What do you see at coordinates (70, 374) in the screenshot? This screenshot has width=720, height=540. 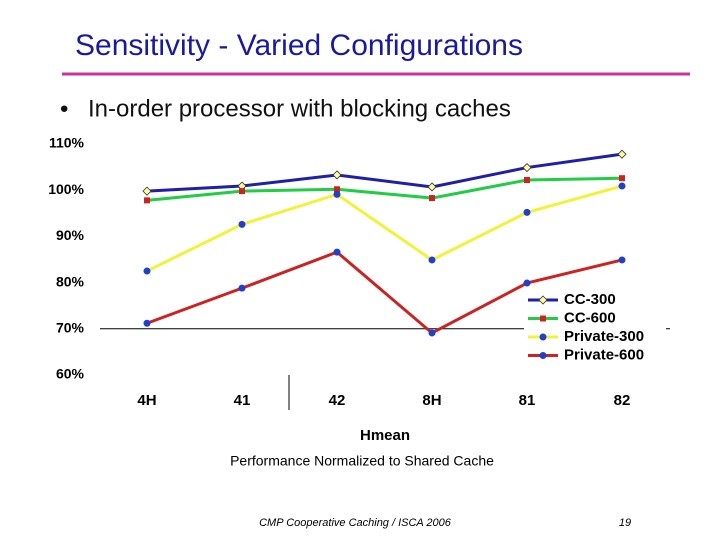 I see `y-tick-label: 60%` at bounding box center [70, 374].